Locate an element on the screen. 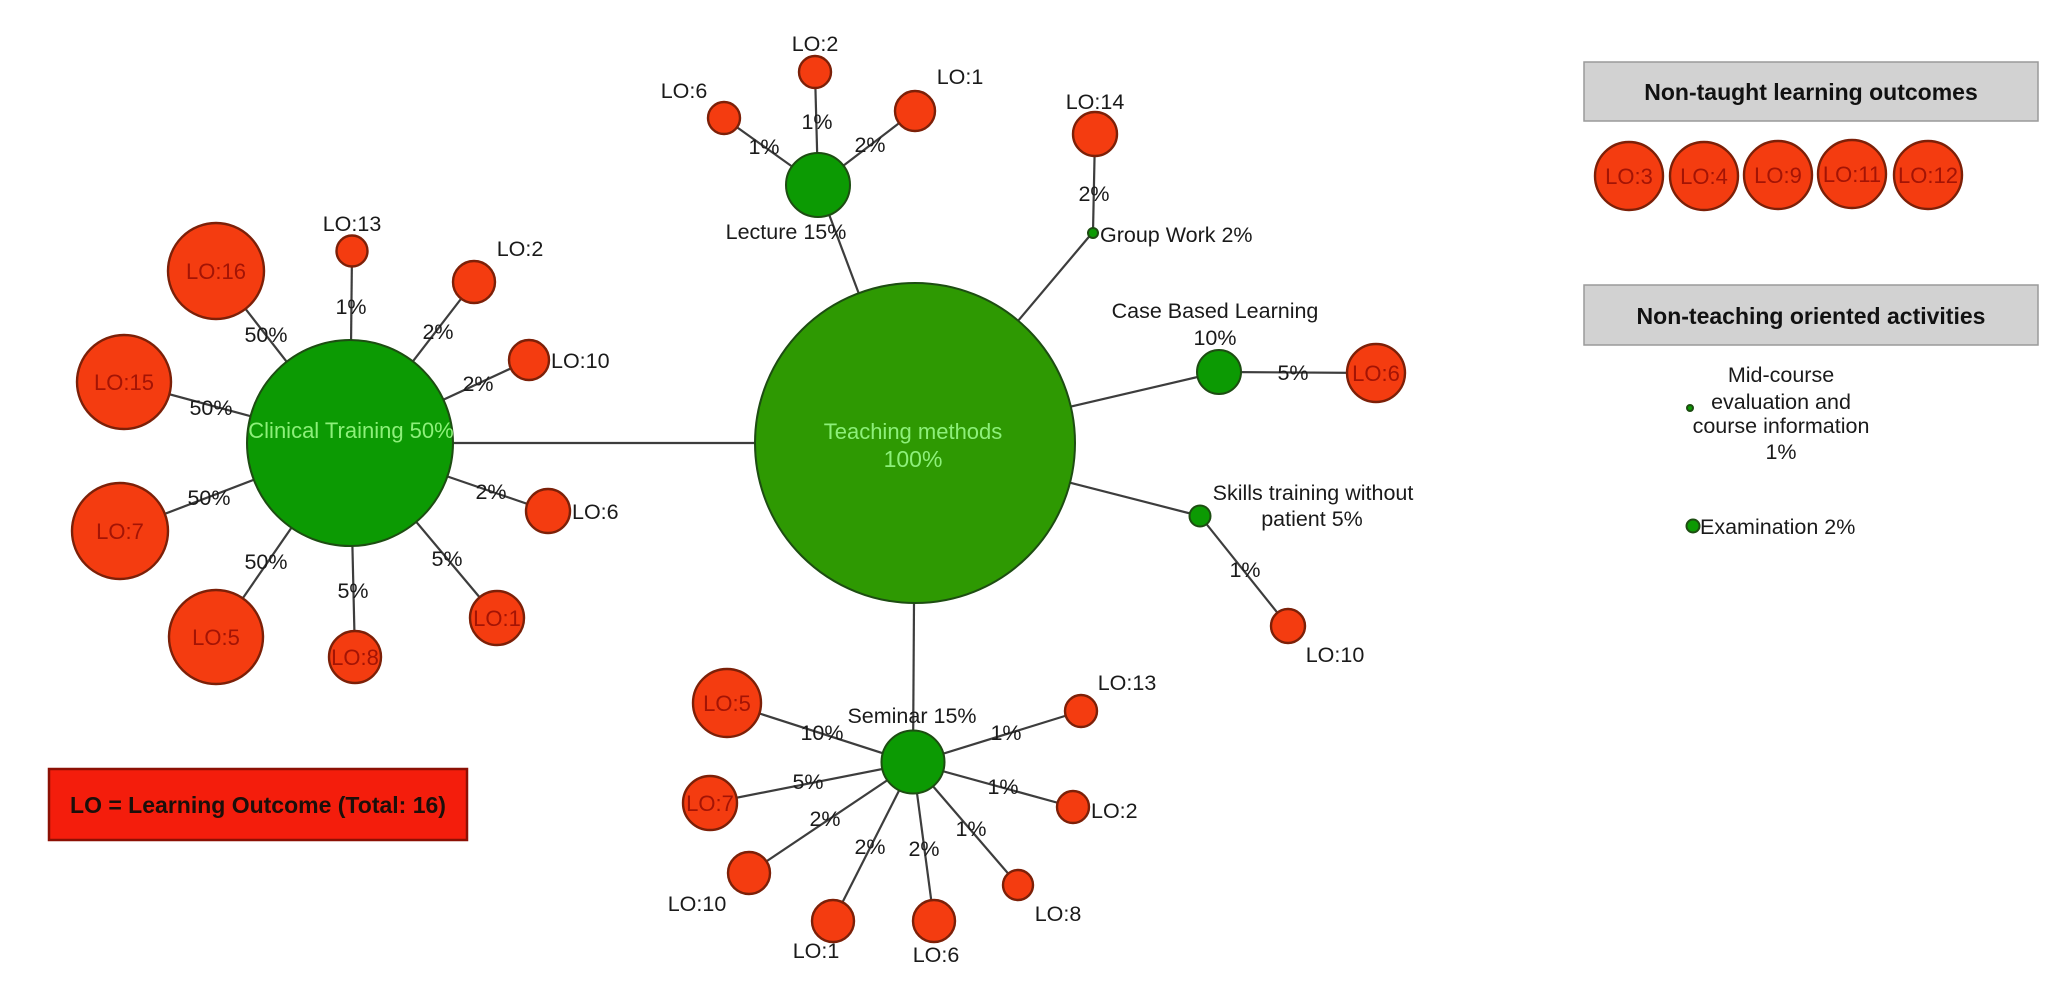 The image size is (2059, 1001). svg-text:Non-teaching oriented activiti: Non-teaching oriented activities is located at coordinates (1811, 316).